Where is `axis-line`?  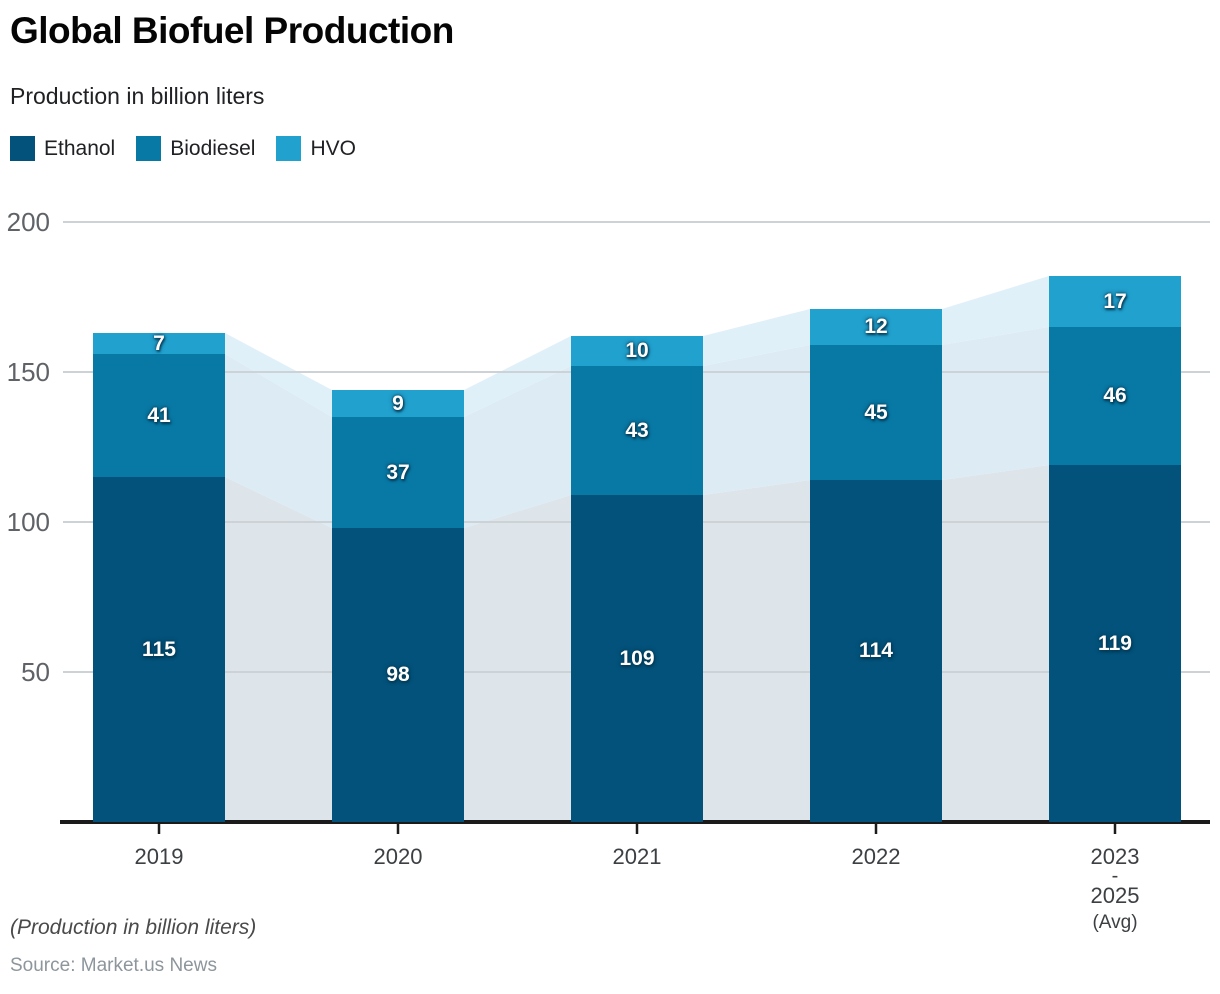 axis-line is located at coordinates (635, 822).